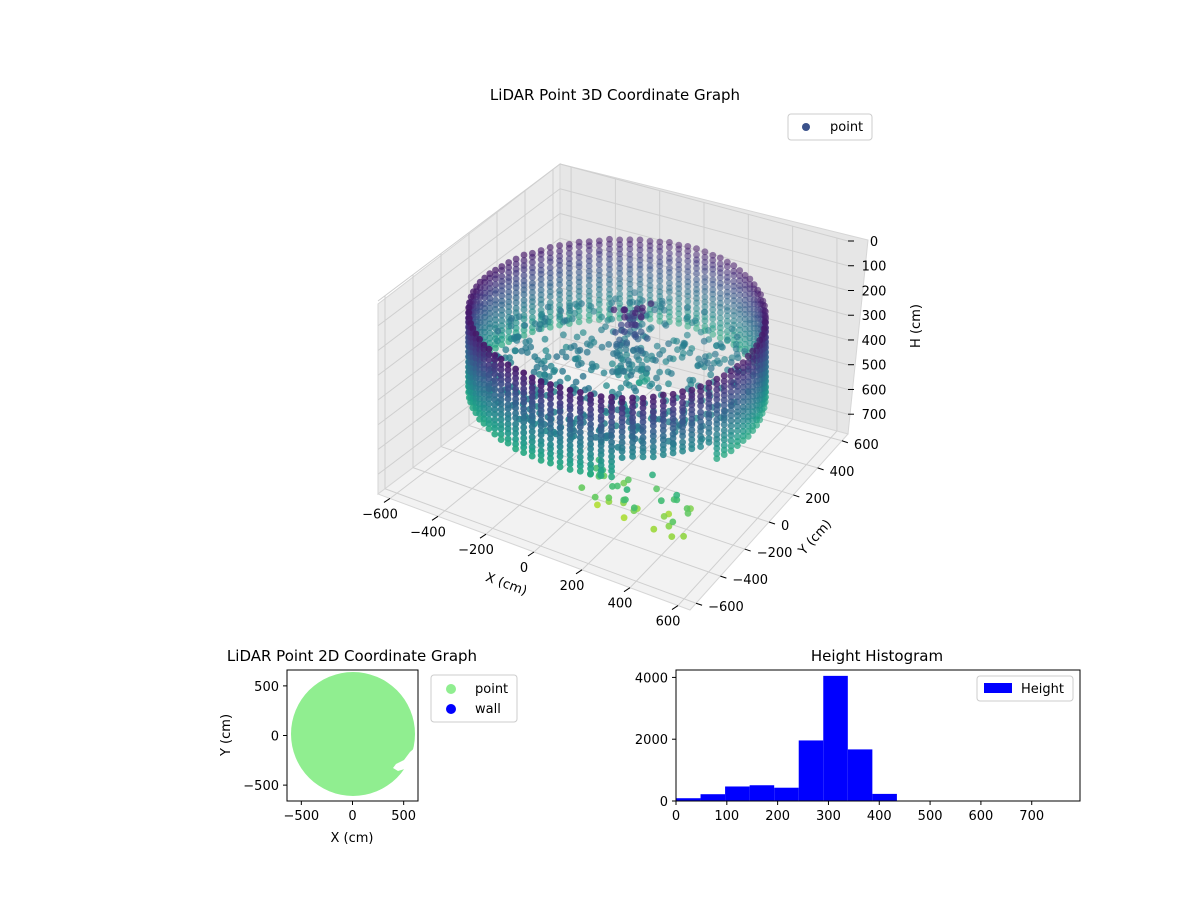 The width and height of the screenshot is (1200, 900). What do you see at coordinates (846, 127) in the screenshot?
I see `legend-3d-label-point: point` at bounding box center [846, 127].